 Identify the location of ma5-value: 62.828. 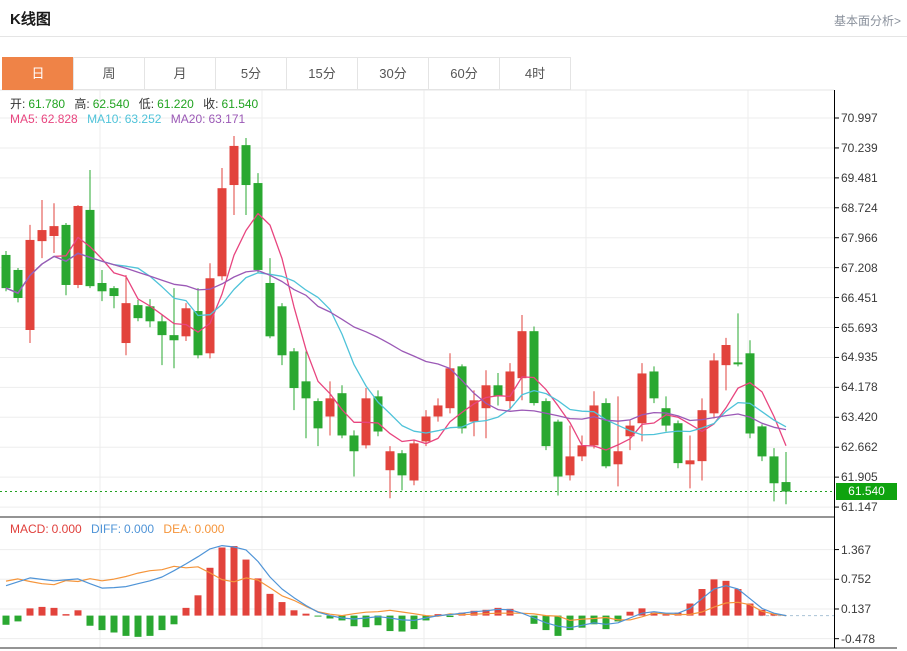
(59, 119).